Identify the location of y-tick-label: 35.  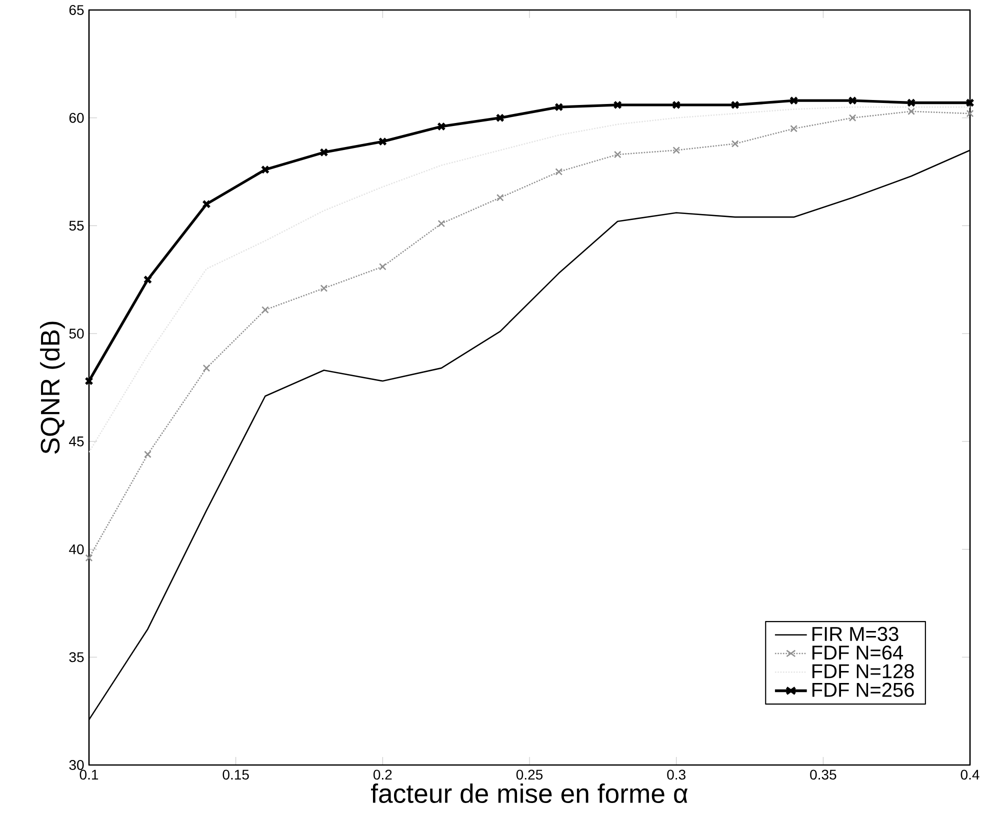
(76, 657).